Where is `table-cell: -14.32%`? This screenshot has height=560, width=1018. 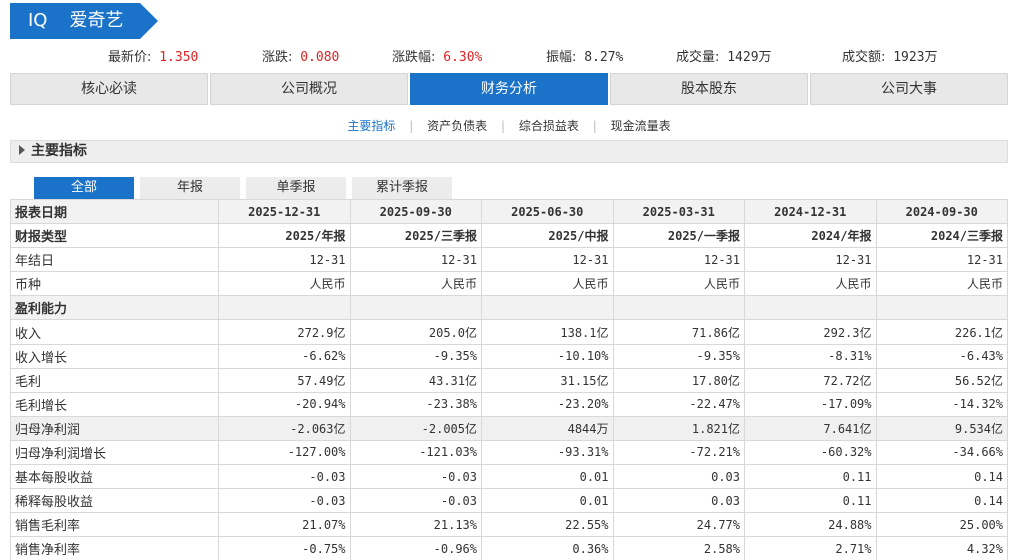
table-cell: -14.32% is located at coordinates (941, 404).